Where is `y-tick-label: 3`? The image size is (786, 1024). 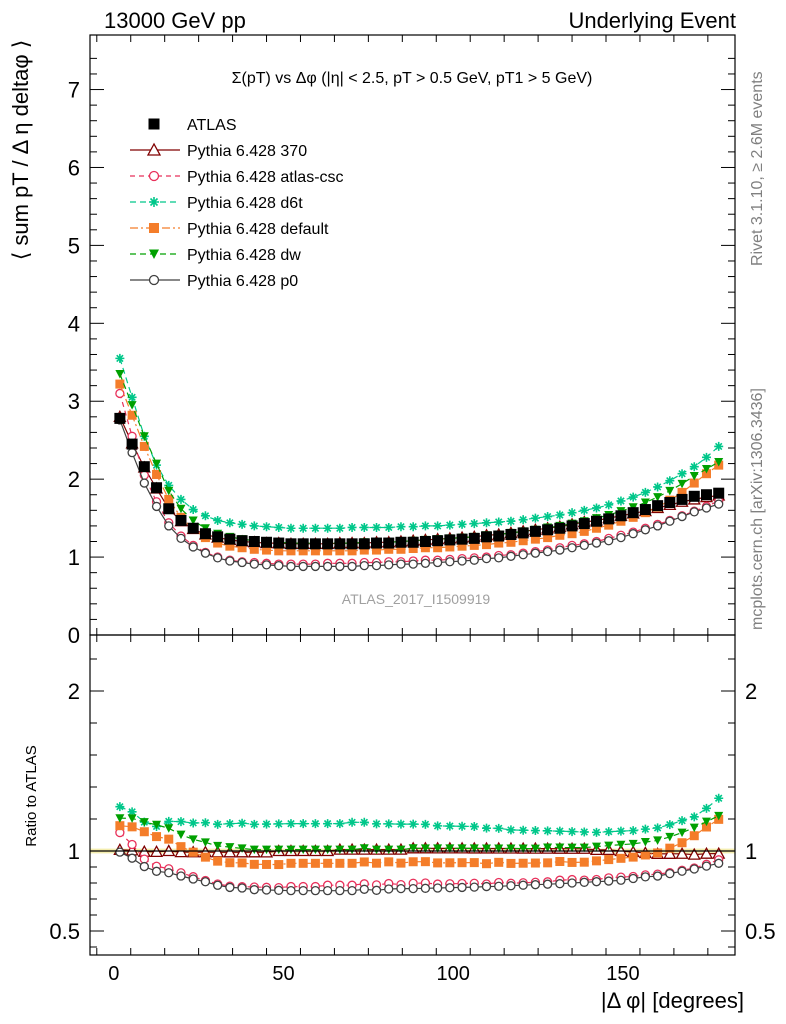
y-tick-label: 3 is located at coordinates (74, 401).